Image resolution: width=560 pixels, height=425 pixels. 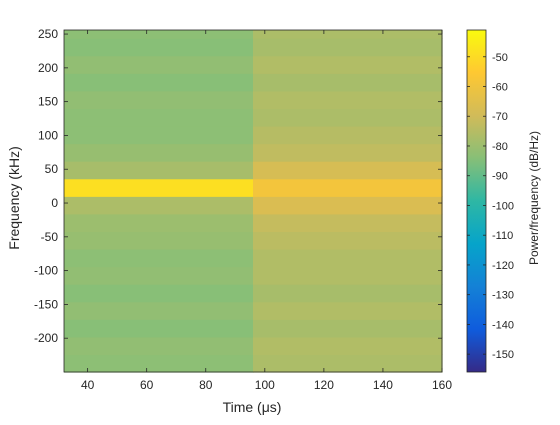 What do you see at coordinates (48, 68) in the screenshot?
I see `y-tick-label: 200` at bounding box center [48, 68].